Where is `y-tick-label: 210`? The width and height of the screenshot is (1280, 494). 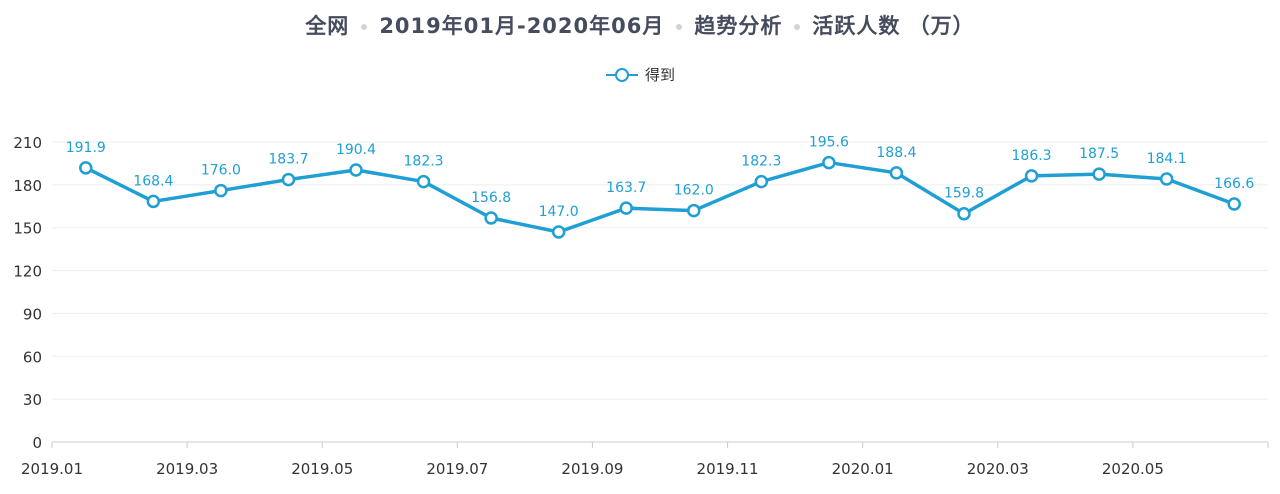 y-tick-label: 210 is located at coordinates (27, 143).